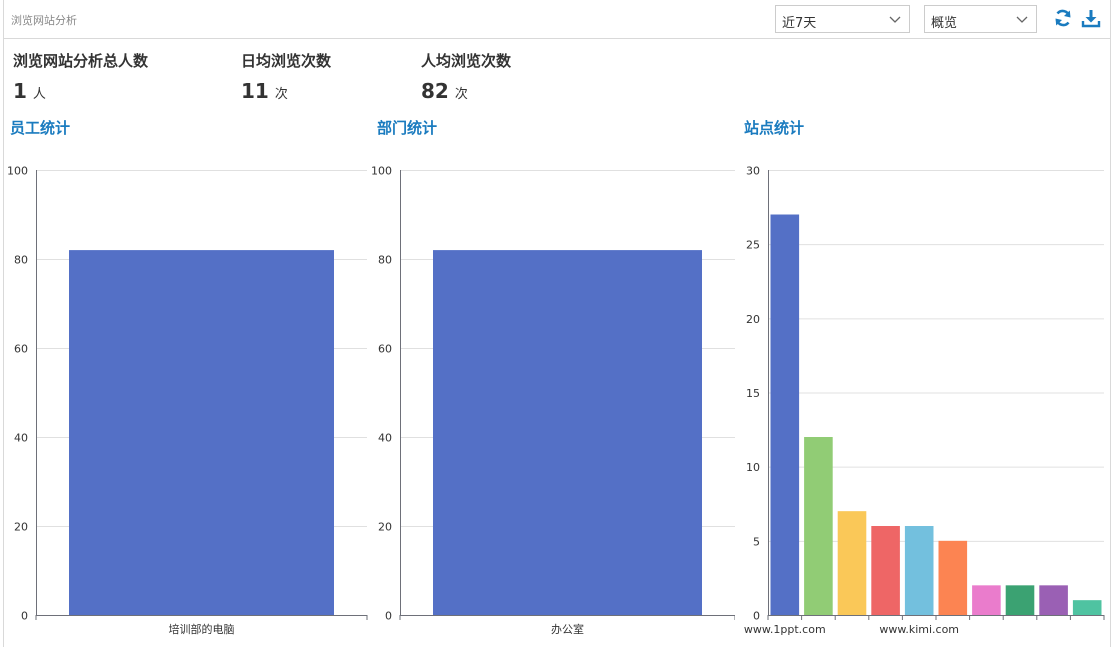 The image size is (1111, 647). I want to click on date-range-select: 近7天, so click(842, 19).